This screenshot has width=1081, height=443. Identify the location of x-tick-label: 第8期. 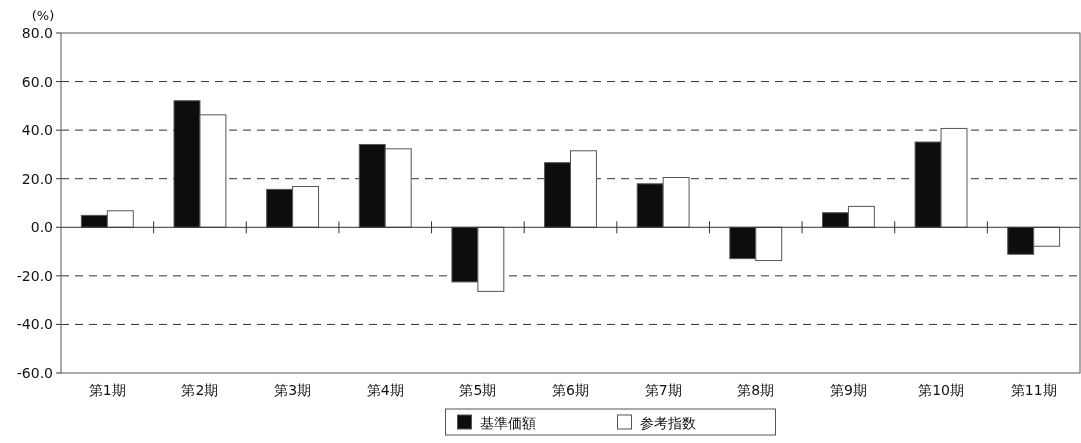
(756, 390).